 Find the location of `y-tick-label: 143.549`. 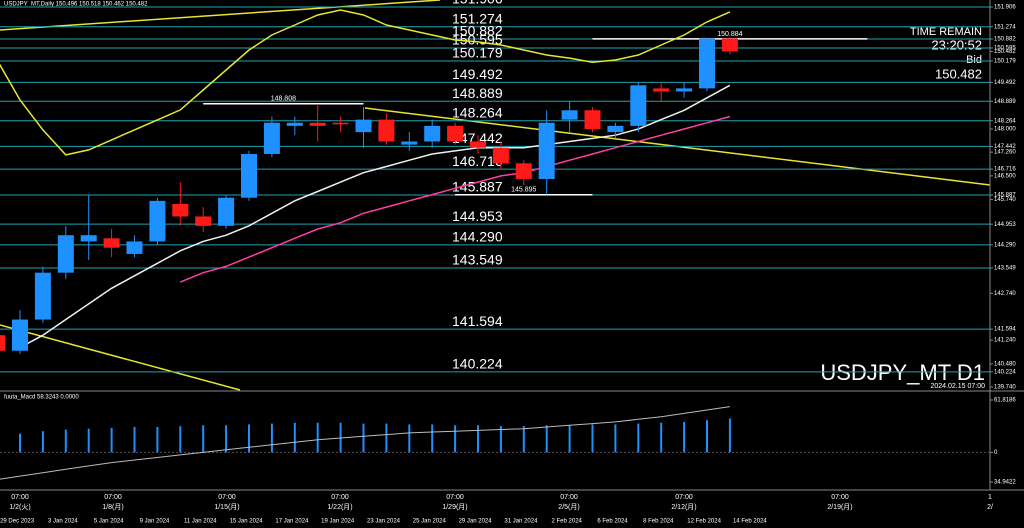

y-tick-label: 143.549 is located at coordinates (1005, 269).